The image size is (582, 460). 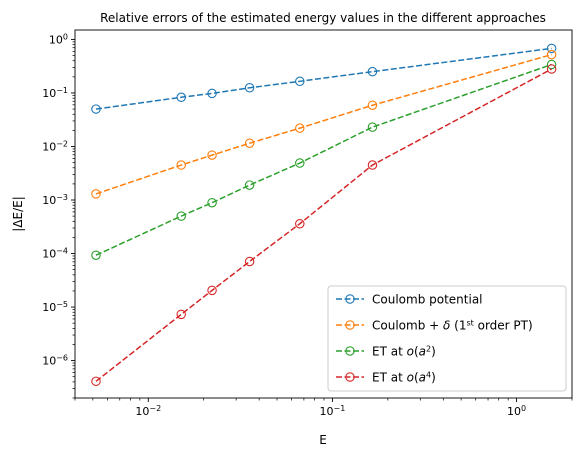 I want to click on y-tick-label: 10⁻¹, so click(x=55, y=92).